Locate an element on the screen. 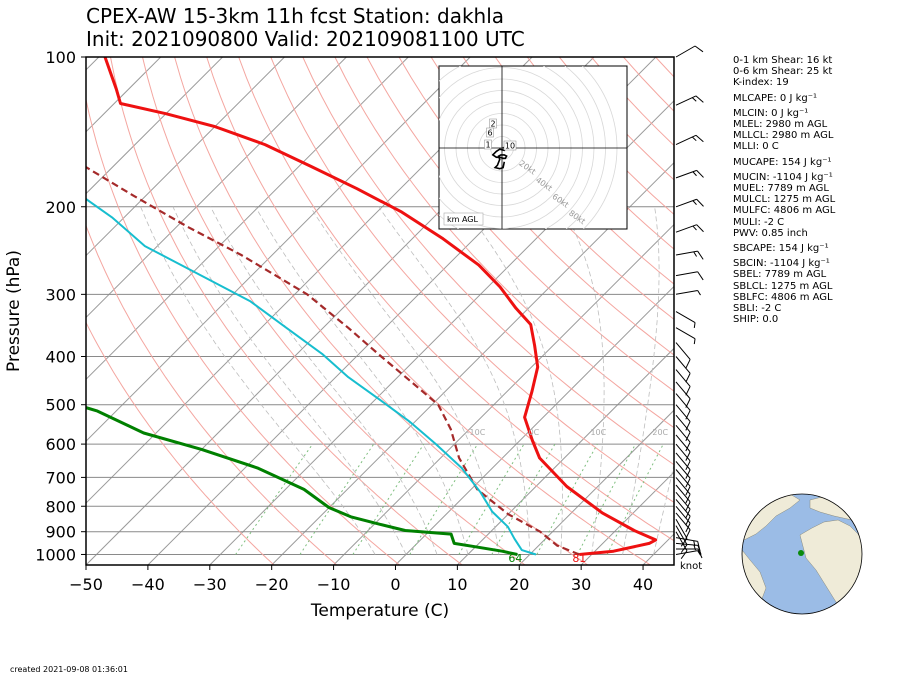  stat-row: 0-1 km Shear: 16 kt is located at coordinates (783, 60).